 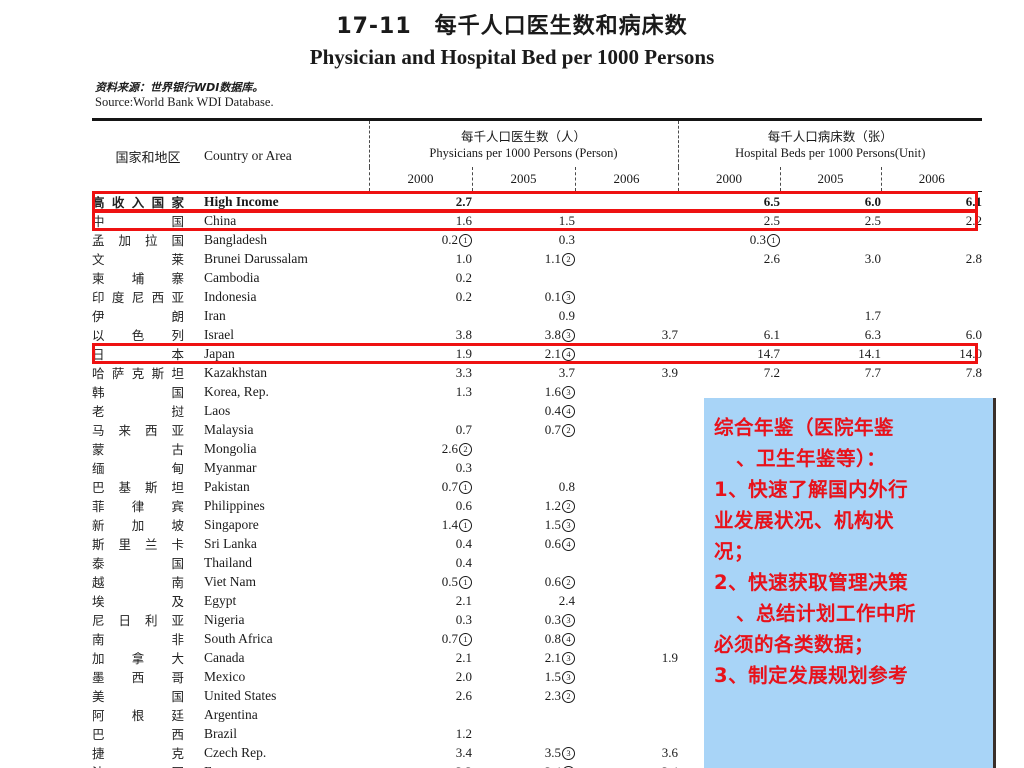 I want to click on cell-beds-2000: 7.2, so click(x=771, y=372).